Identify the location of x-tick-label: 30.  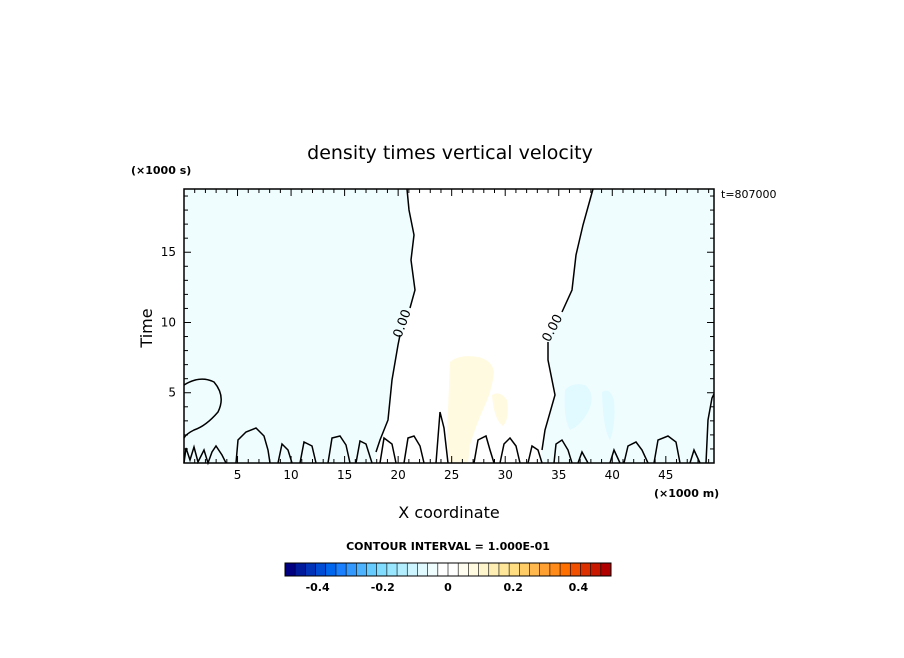
(505, 475).